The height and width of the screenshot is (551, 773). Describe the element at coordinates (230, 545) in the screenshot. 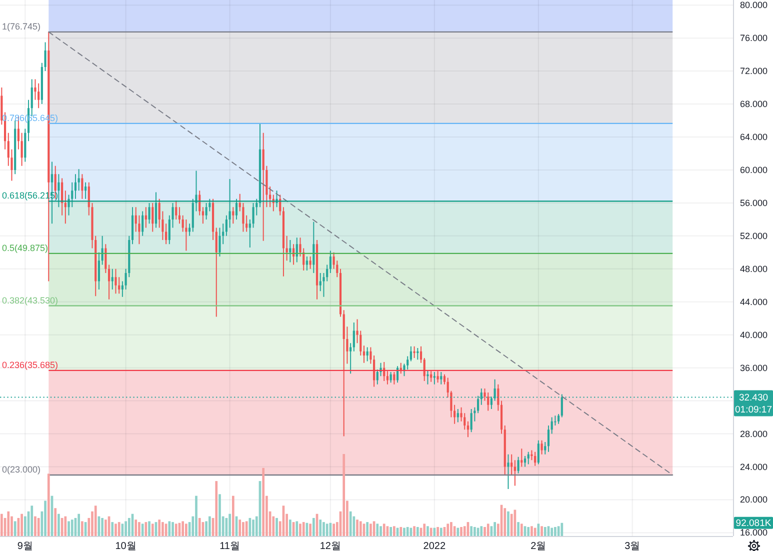

I see `x-tick-label: 11월` at that location.